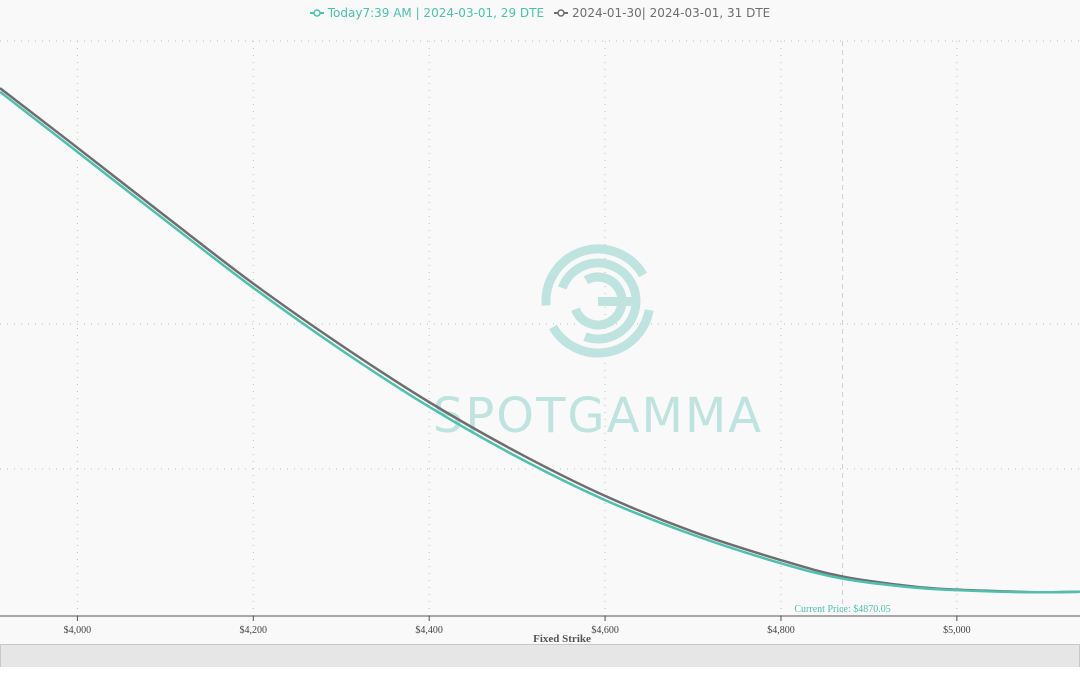 Image resolution: width=1080 pixels, height=675 pixels. I want to click on current-price-label: Current Price: $4870.05, so click(842, 609).